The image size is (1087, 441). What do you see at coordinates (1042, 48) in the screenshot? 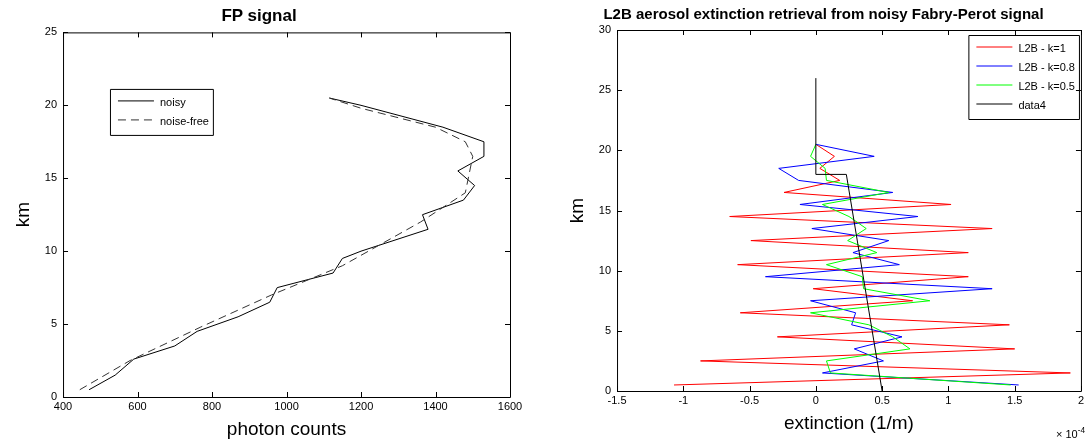
I see `legend-label: L2B - k=1` at bounding box center [1042, 48].